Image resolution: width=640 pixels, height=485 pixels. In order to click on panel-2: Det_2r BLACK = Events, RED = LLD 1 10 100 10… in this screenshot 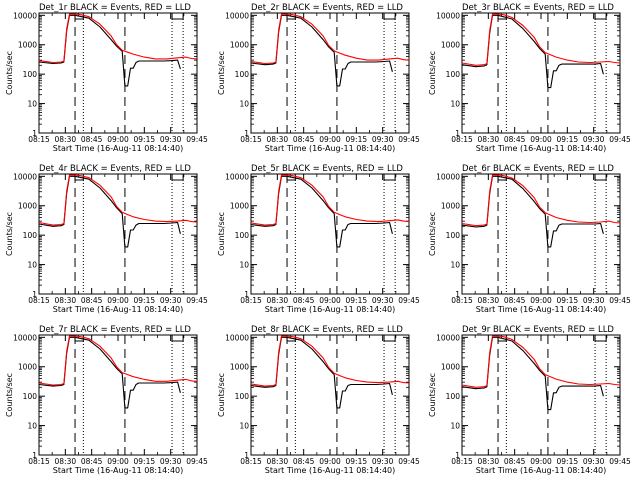, I will do `click(318, 78)`.